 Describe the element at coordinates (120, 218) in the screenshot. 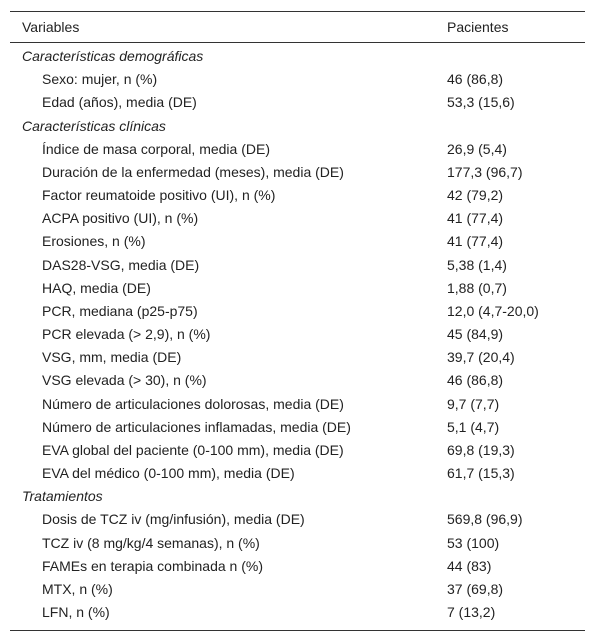

I see `row-label: ACPA positivo (UI), n (%)` at that location.